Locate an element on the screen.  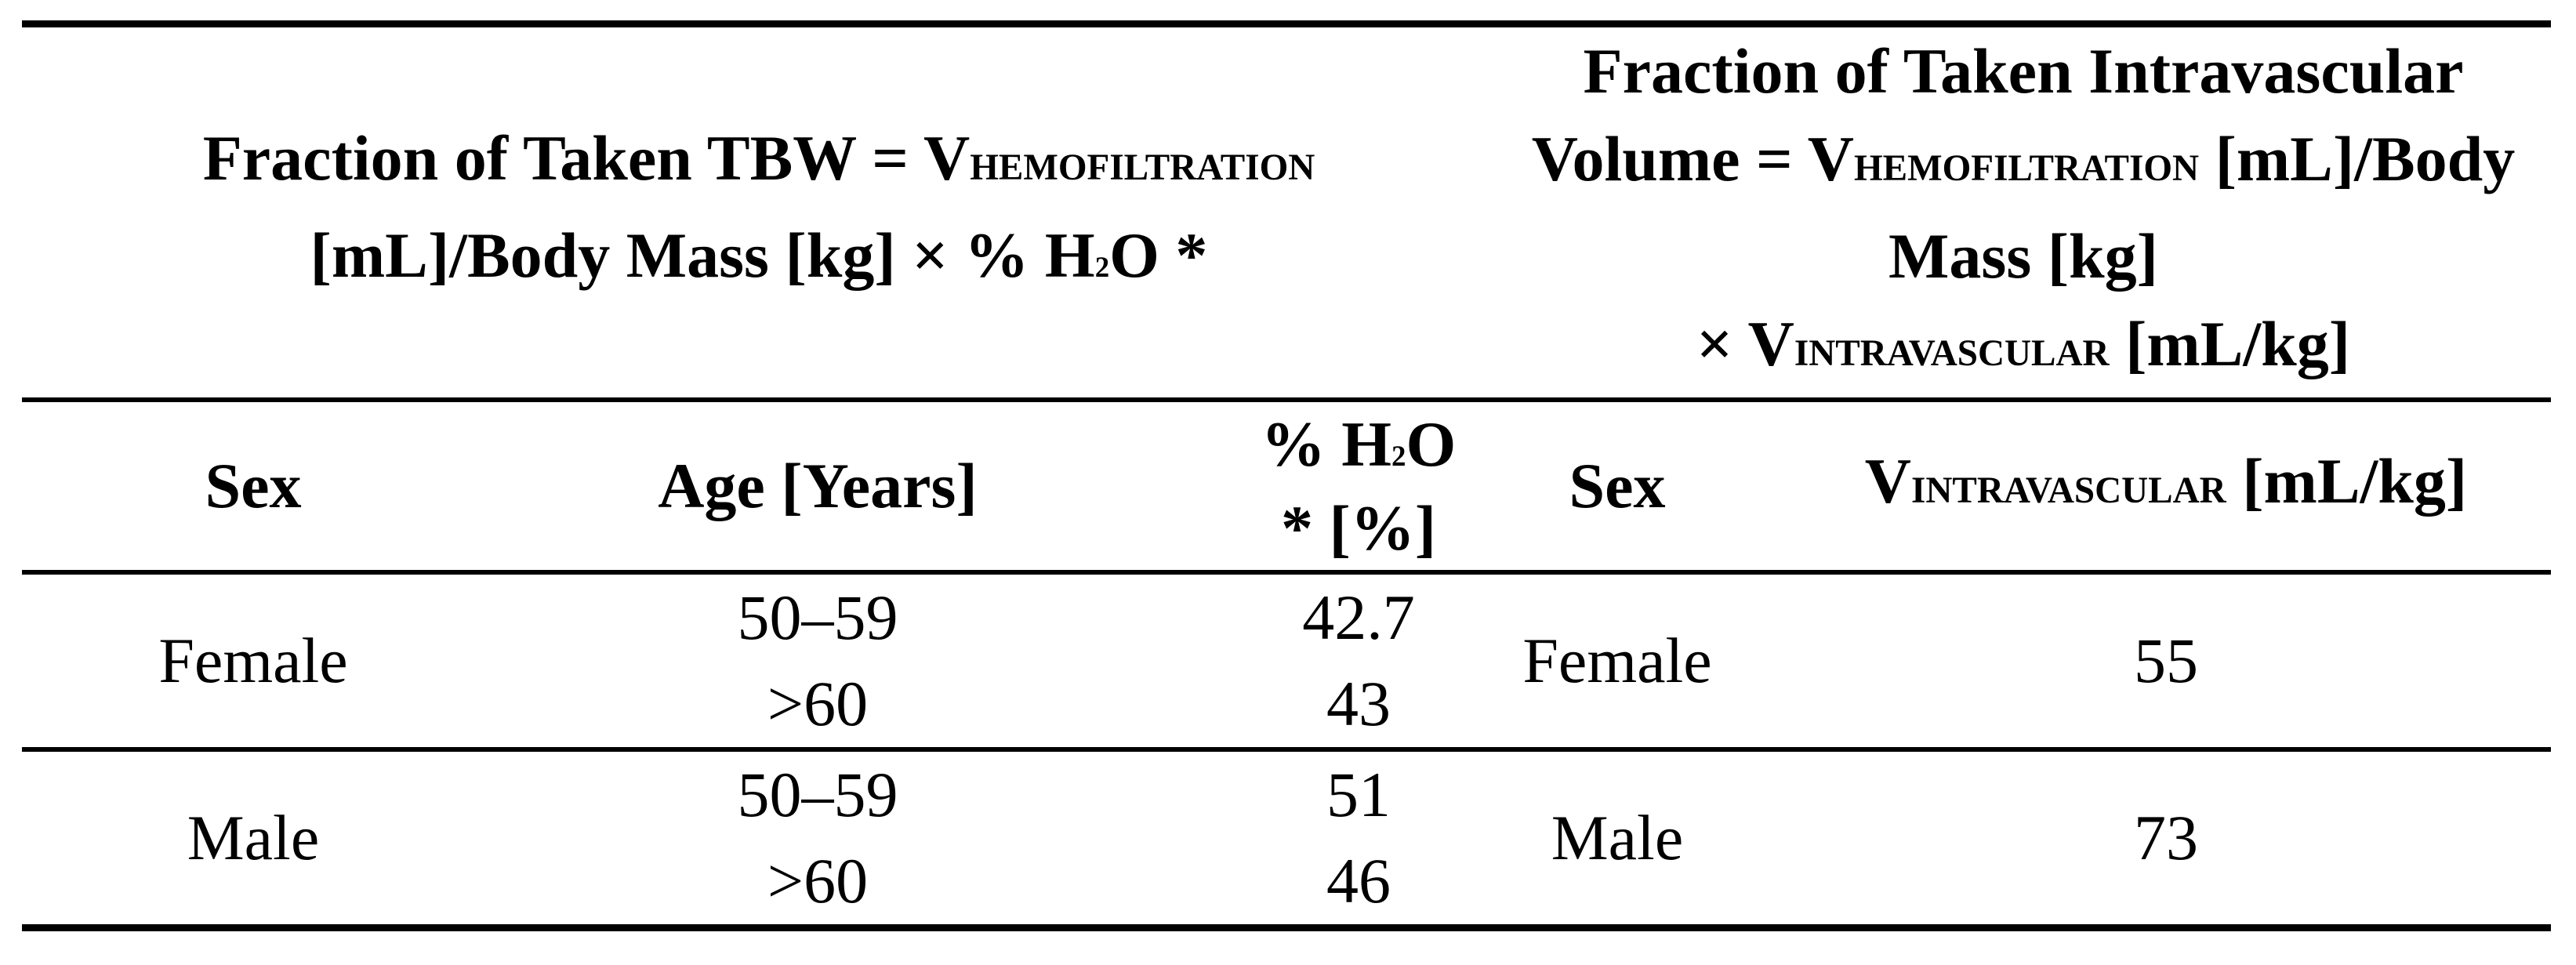
formula-text: Volume = V is located at coordinates (1692, 158).